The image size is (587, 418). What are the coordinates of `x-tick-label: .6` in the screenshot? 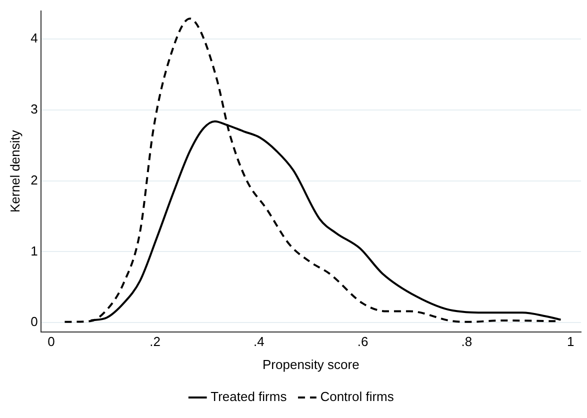 It's located at (362, 342).